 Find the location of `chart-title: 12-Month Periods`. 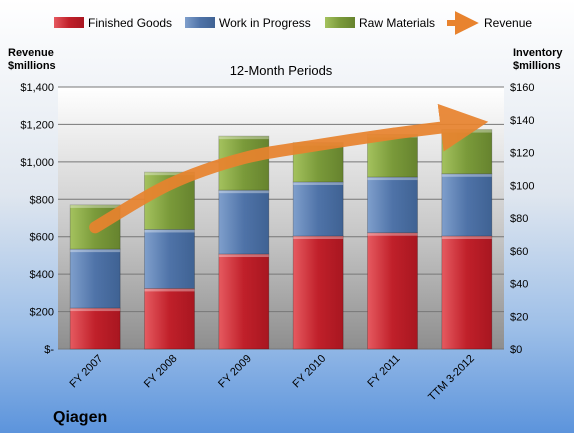

chart-title: 12-Month Periods is located at coordinates (281, 70).